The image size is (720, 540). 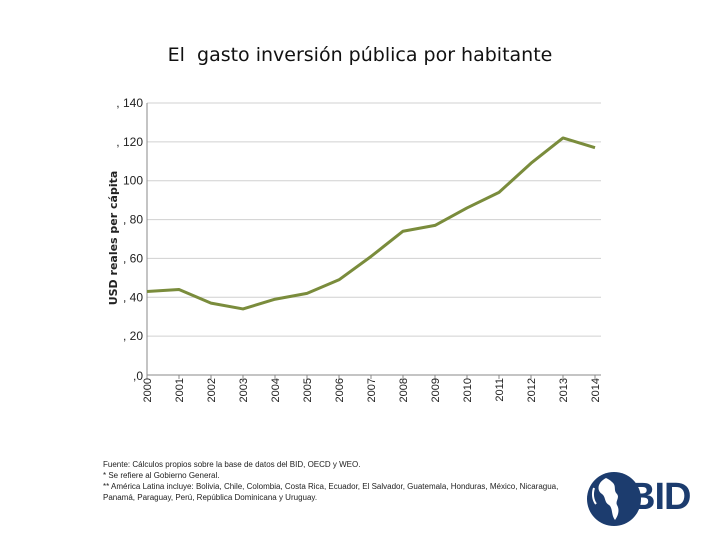 What do you see at coordinates (659, 497) in the screenshot?
I see `bid-logo-text: BID` at bounding box center [659, 497].